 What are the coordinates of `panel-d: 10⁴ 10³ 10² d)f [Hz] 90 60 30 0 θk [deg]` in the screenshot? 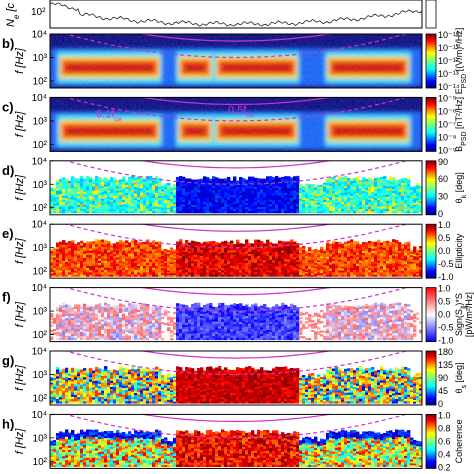 It's located at (235, 187).